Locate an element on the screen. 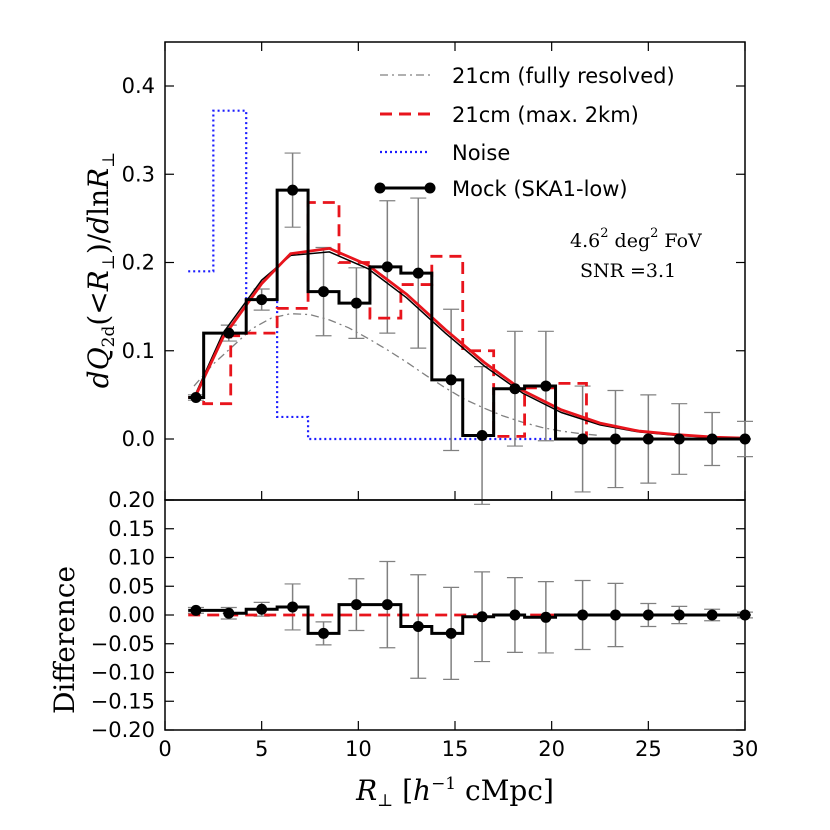 The width and height of the screenshot is (830, 830). top-y-tick-label: 0.3 is located at coordinates (138, 174).